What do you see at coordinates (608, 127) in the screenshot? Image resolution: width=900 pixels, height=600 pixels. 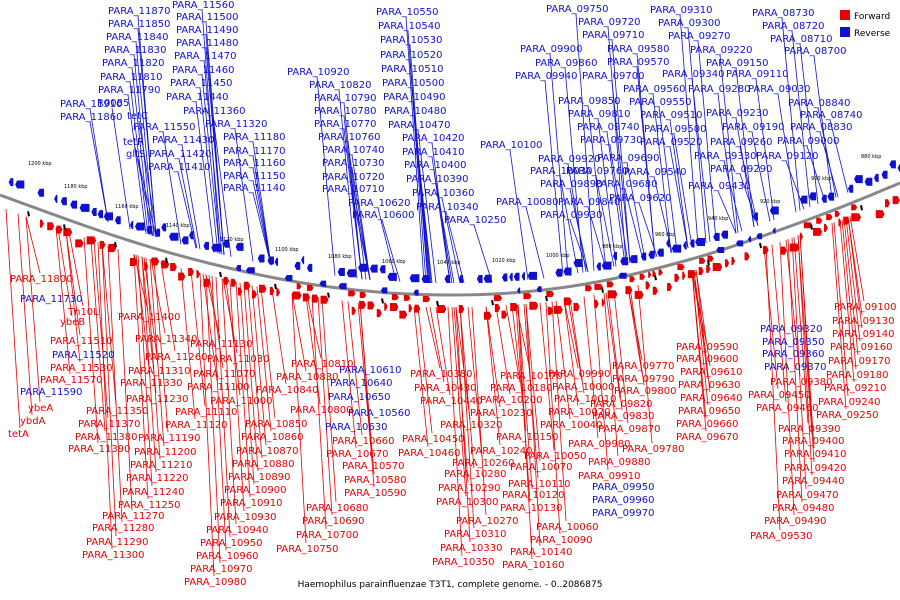 I see `reverse-gene-label: PARA_09740` at bounding box center [608, 127].